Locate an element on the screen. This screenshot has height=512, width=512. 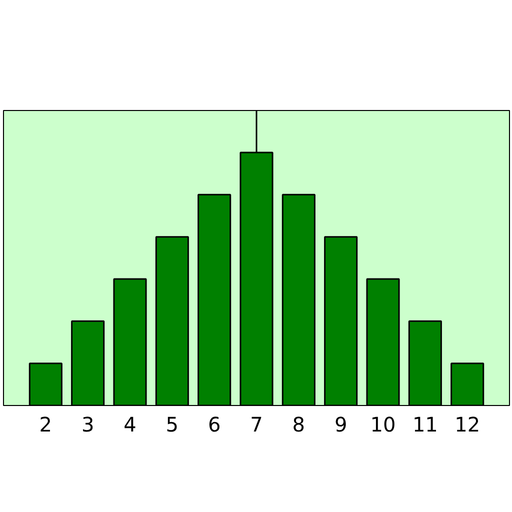
x-tick-label: 6 is located at coordinates (214, 424).